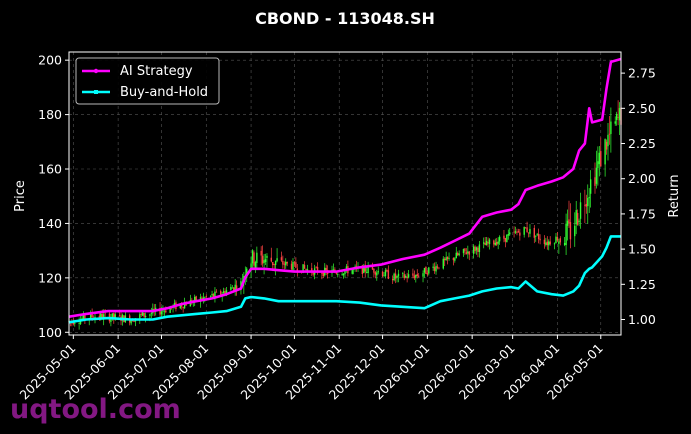  Describe the element at coordinates (642, 319) in the screenshot. I see `y-right-tick-label: 1.00` at that location.